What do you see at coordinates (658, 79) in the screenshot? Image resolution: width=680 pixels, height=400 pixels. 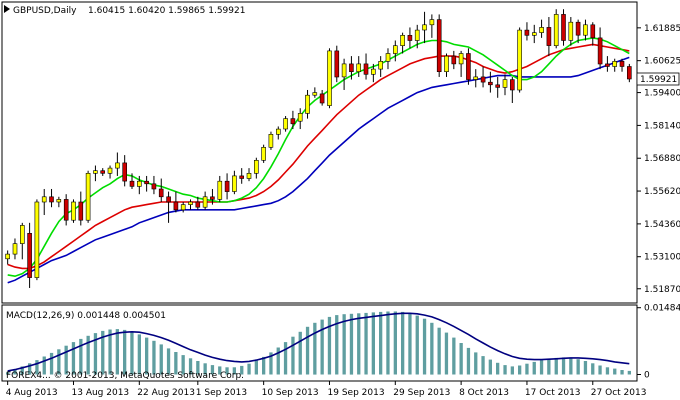 I see `current-price-tag: 1.59921` at bounding box center [658, 79].